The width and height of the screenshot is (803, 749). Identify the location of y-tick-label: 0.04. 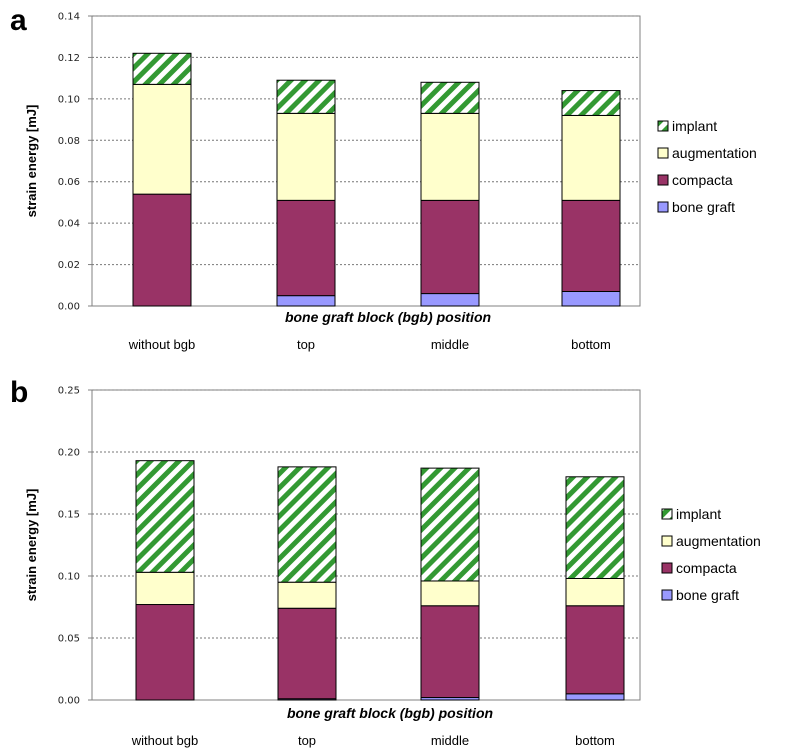
(69, 224).